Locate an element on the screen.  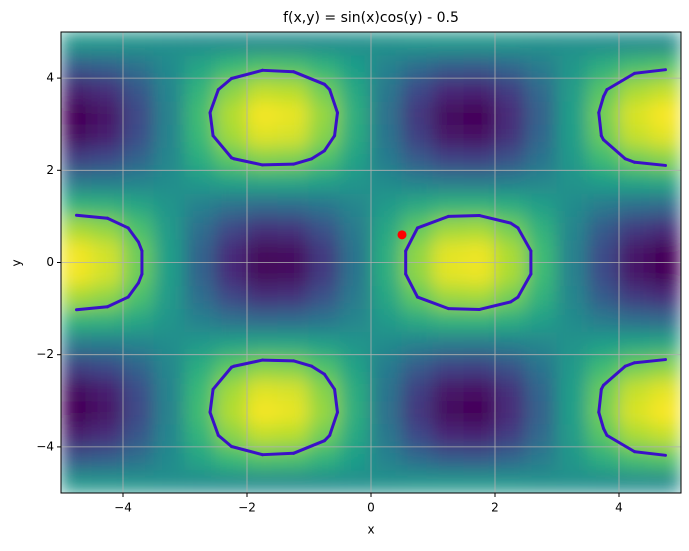
x-axis-label: x is located at coordinates (370, 530).